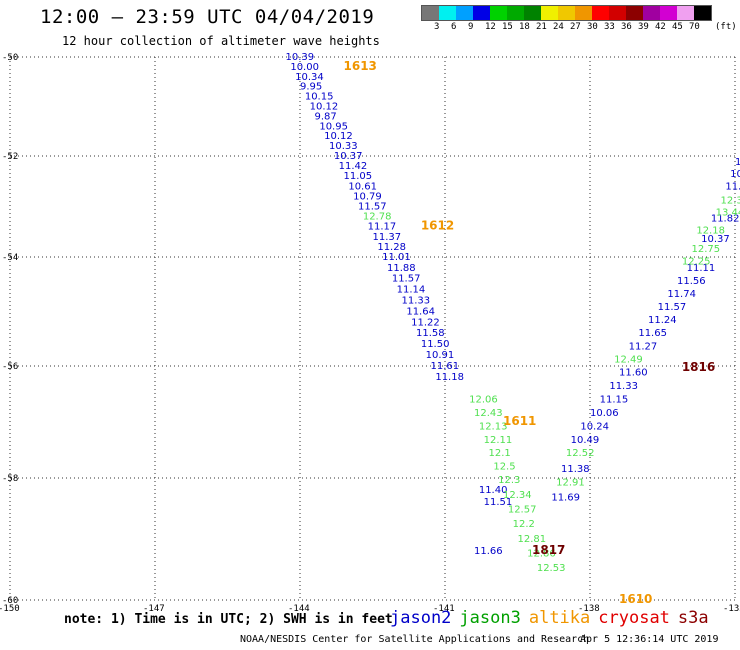  I want to click on swh-point-jason3: 12.13, so click(493, 426).